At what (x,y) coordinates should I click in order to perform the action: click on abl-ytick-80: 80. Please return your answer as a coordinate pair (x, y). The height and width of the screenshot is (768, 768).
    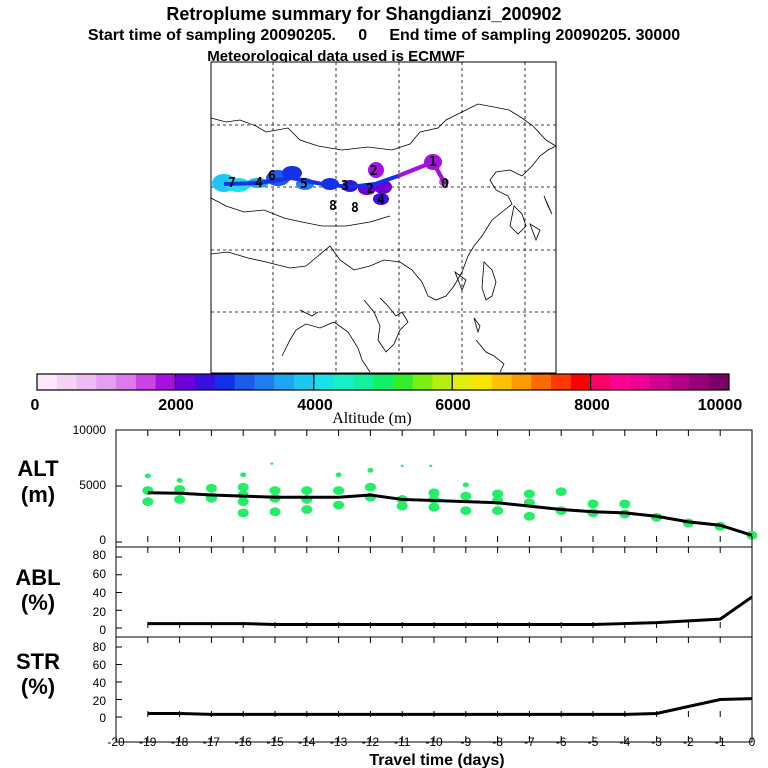
    Looking at the image, I should click on (100, 555).